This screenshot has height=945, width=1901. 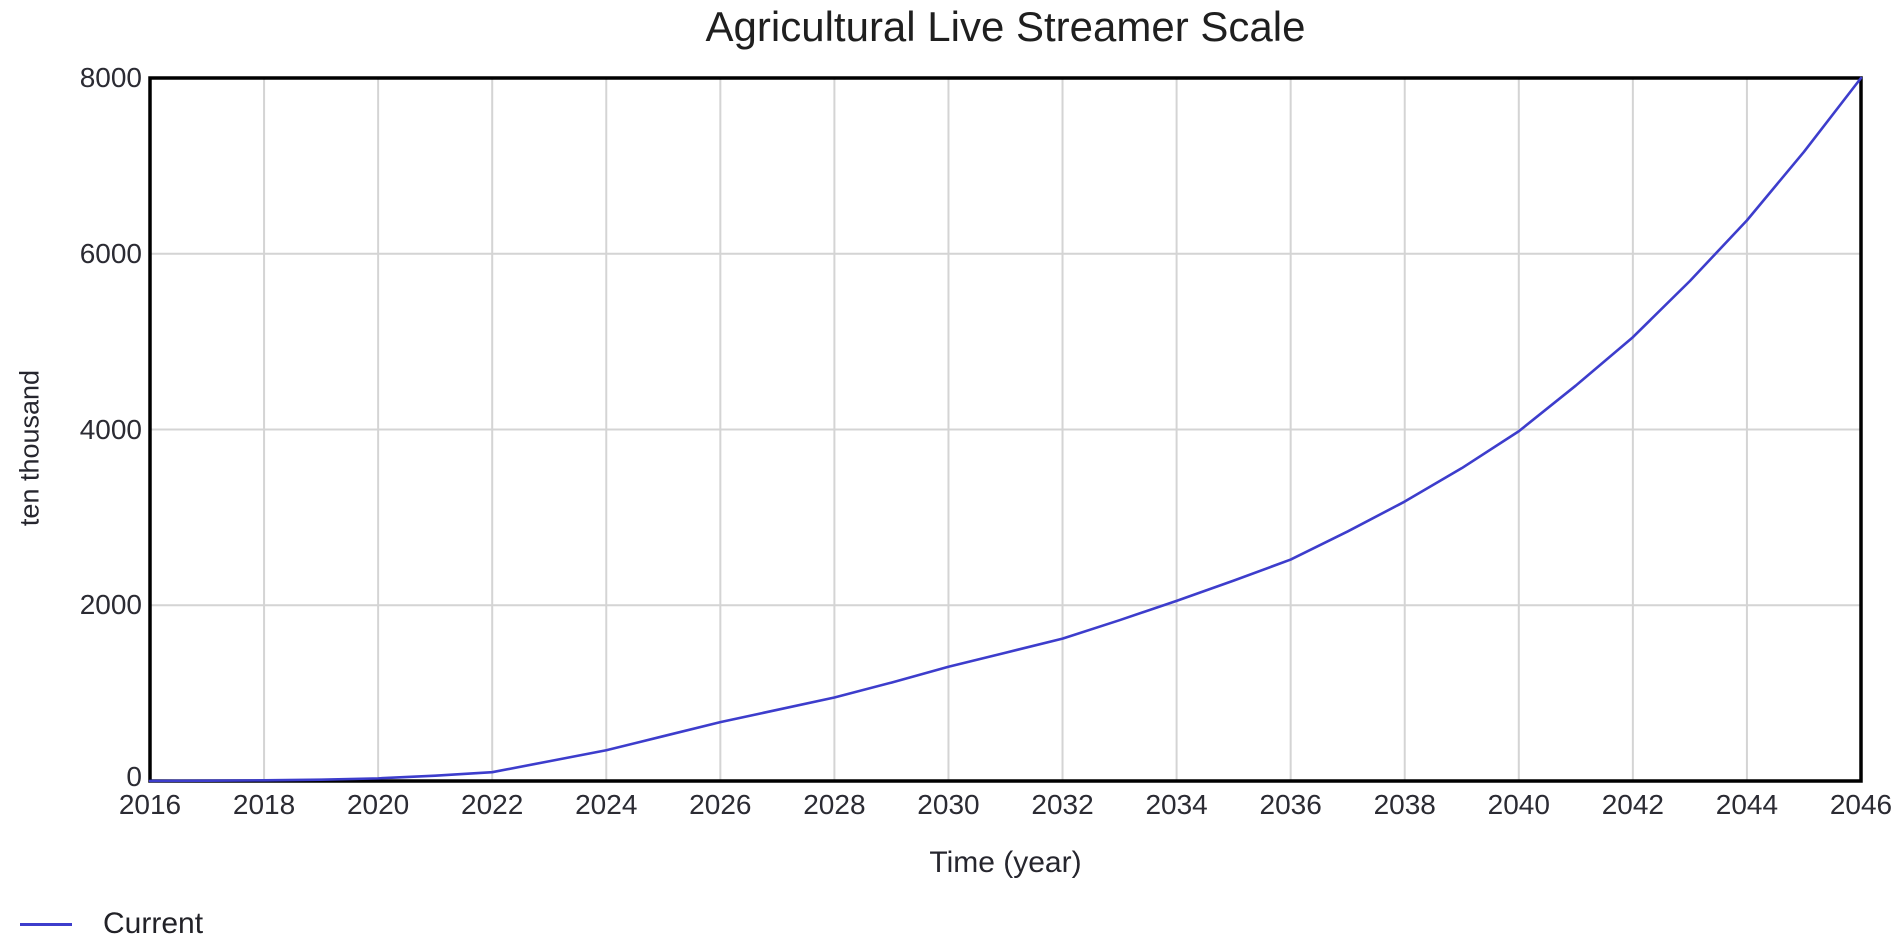 I want to click on x-tick-label: 2046, so click(x=1861, y=804).